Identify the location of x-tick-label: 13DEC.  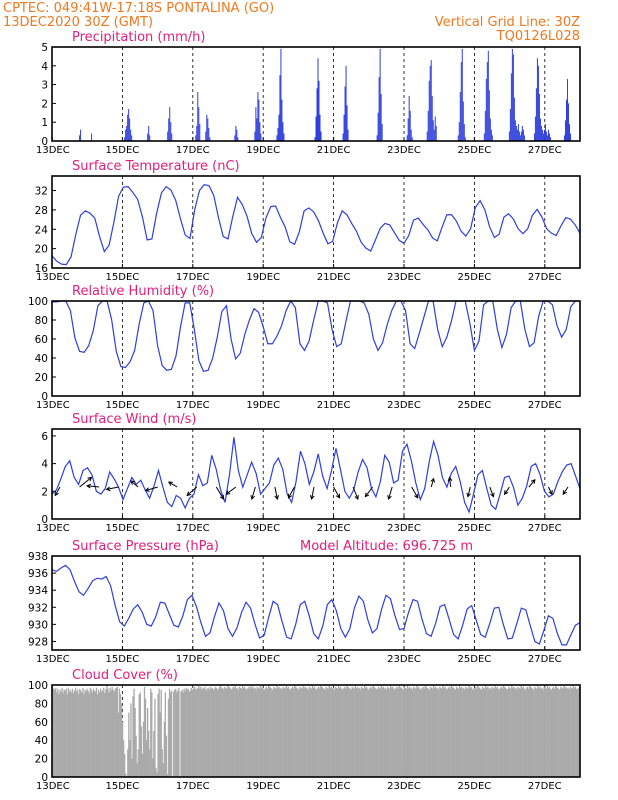
(53, 528).